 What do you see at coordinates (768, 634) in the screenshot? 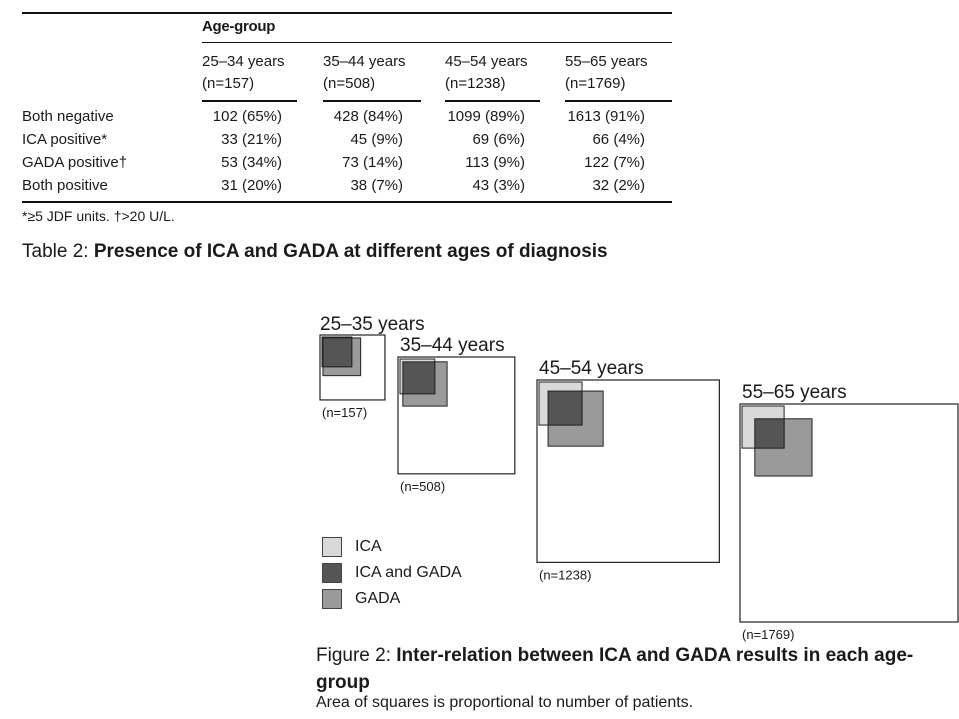
I see `sample-size-label: (n=1769)` at bounding box center [768, 634].